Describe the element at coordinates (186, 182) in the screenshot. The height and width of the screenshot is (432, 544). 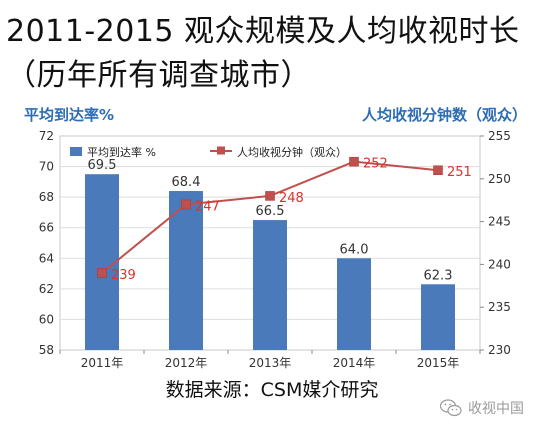
I see `bar-data-label: 68.4` at that location.